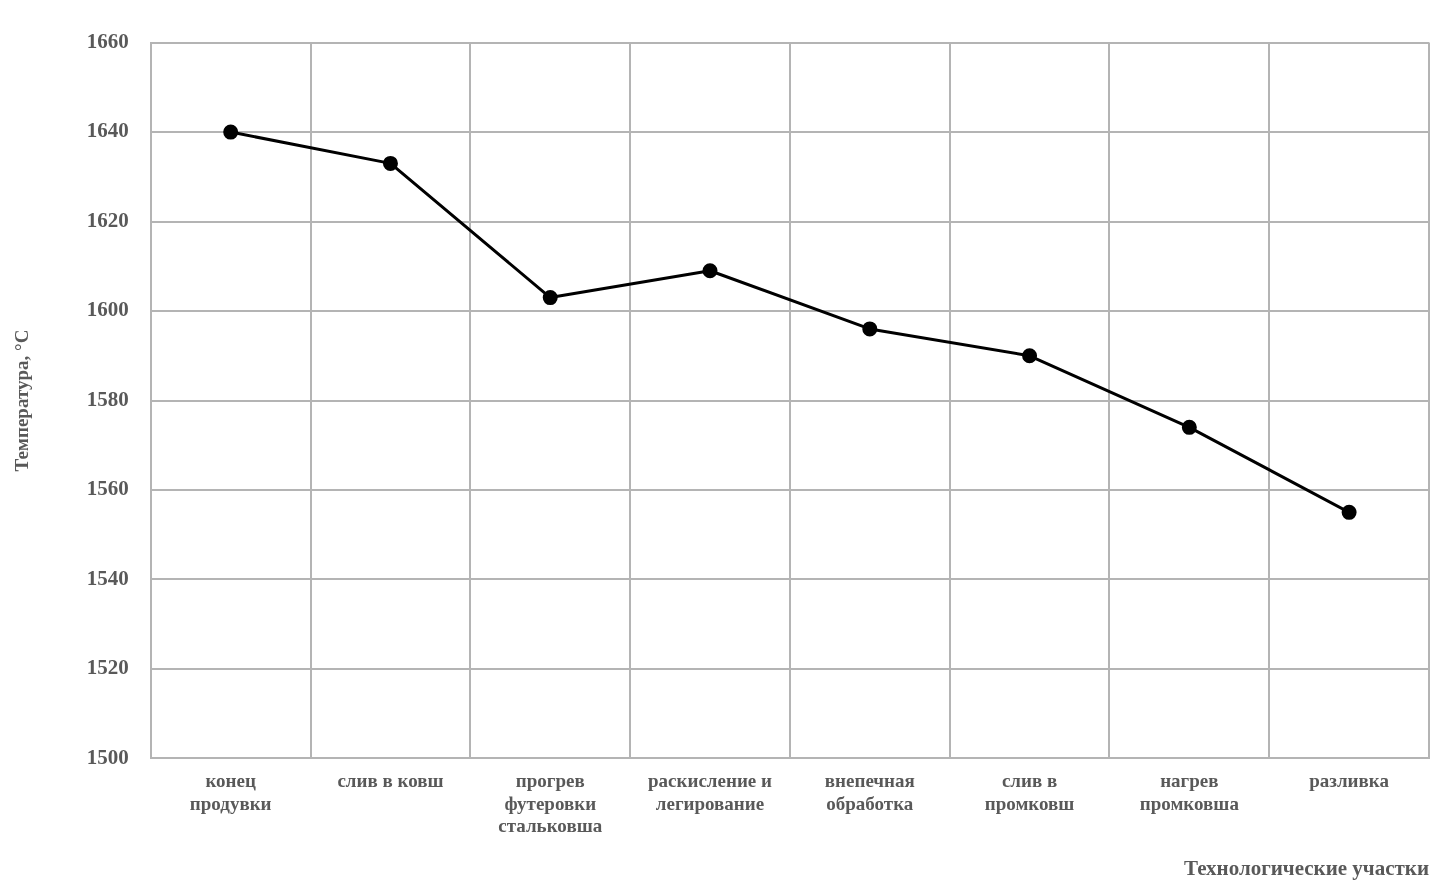  What do you see at coordinates (230, 803) in the screenshot?
I see `category-label: продувки` at bounding box center [230, 803].